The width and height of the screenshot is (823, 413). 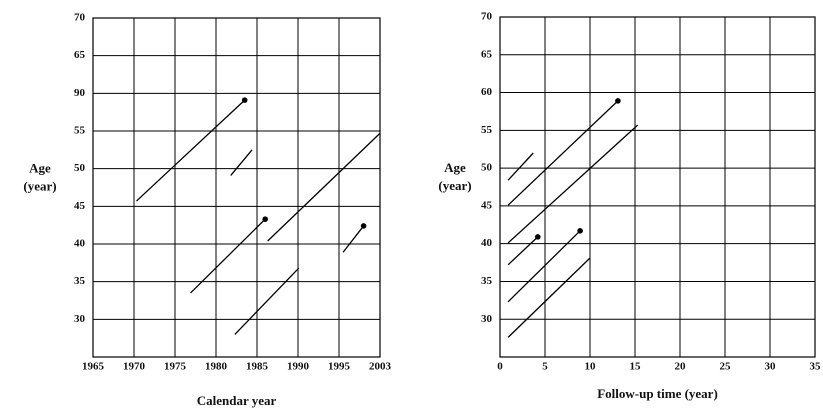 I want to click on x-axis-title: Follow-up time (year), so click(x=657, y=393).